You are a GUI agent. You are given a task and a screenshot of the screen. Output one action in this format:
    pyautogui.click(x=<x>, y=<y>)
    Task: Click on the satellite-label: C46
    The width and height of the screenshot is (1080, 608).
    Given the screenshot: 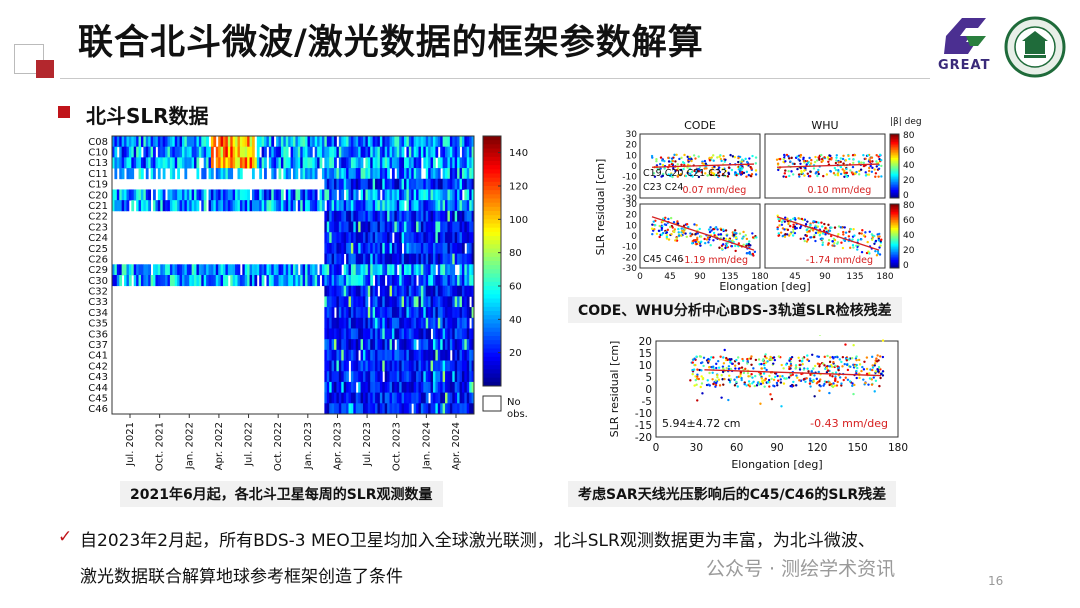 What is the action you would take?
    pyautogui.click(x=98, y=409)
    